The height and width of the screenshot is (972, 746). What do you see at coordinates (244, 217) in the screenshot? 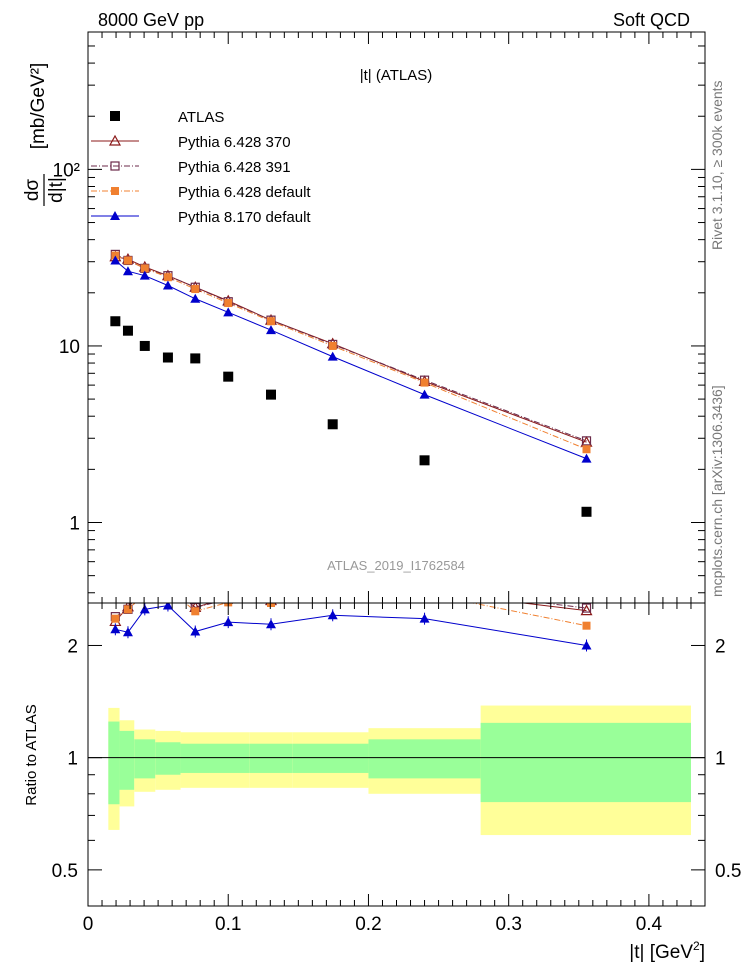
I see `legend-label: Pythia 8.170 default` at bounding box center [244, 217].